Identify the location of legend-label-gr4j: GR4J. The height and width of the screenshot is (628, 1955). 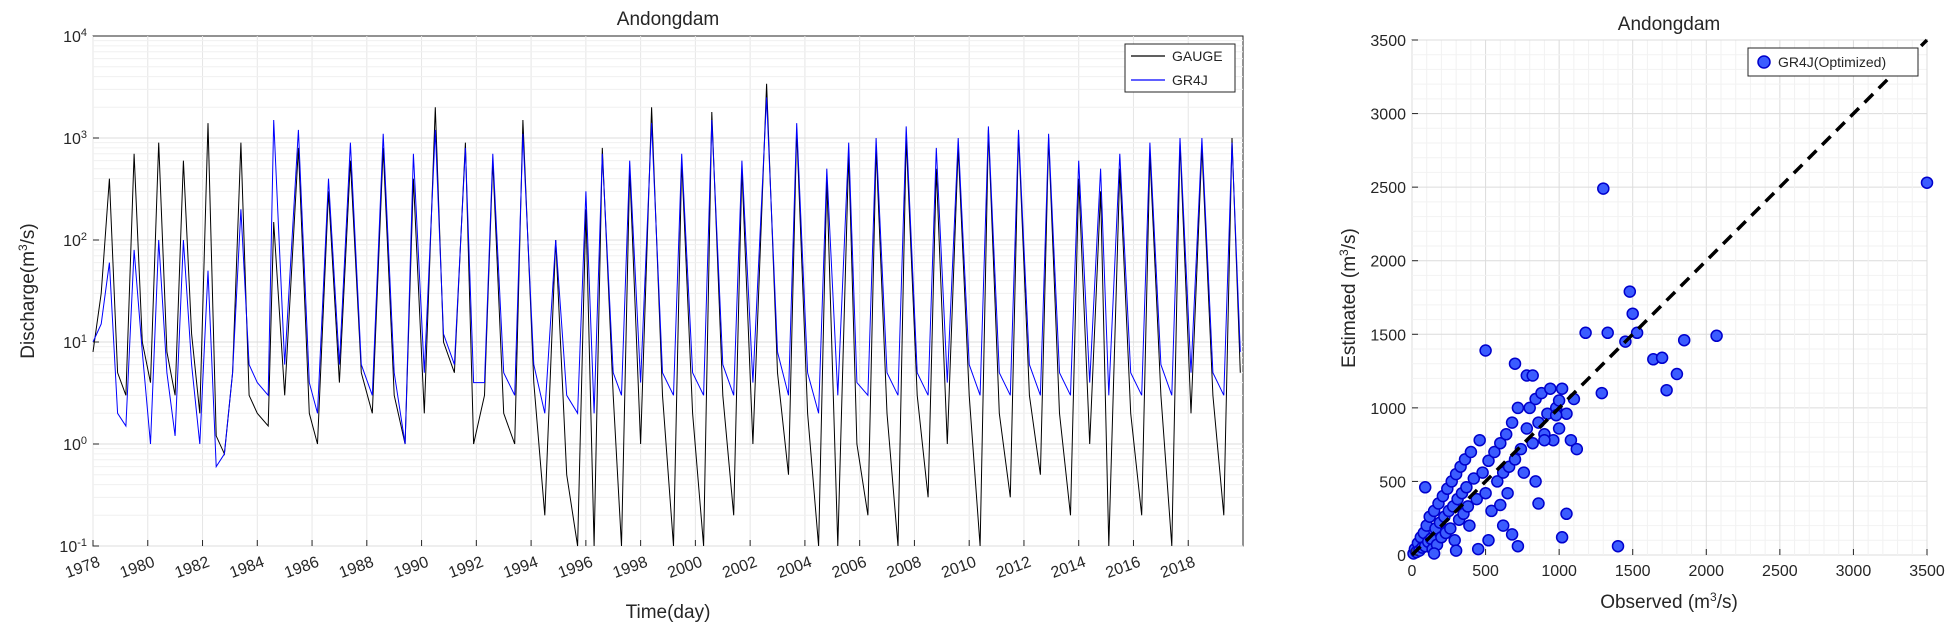
(1190, 80).